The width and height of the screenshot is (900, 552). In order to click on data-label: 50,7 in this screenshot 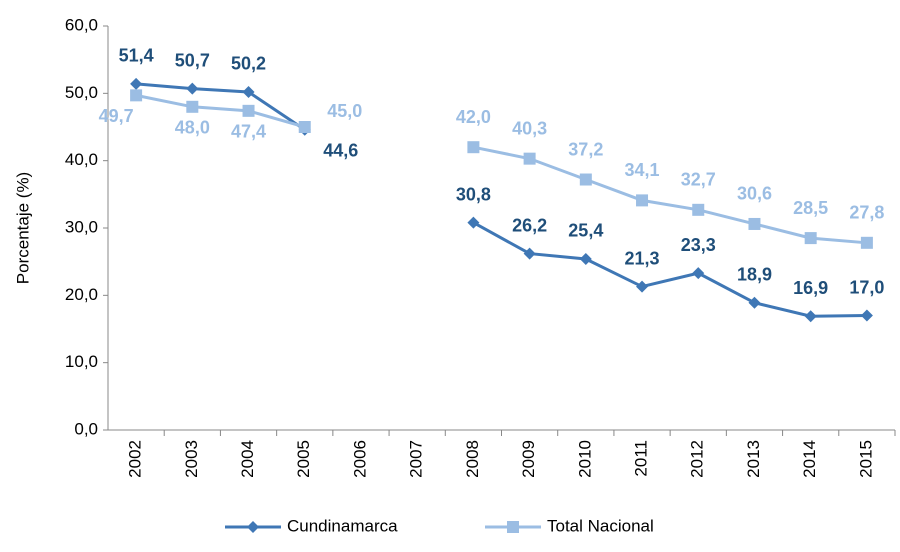, I will do `click(192, 60)`.